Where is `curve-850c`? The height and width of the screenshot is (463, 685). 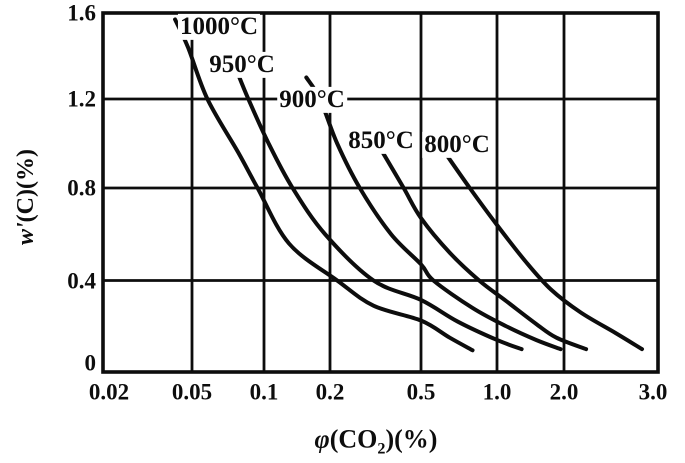 curve-850c is located at coordinates (484, 251).